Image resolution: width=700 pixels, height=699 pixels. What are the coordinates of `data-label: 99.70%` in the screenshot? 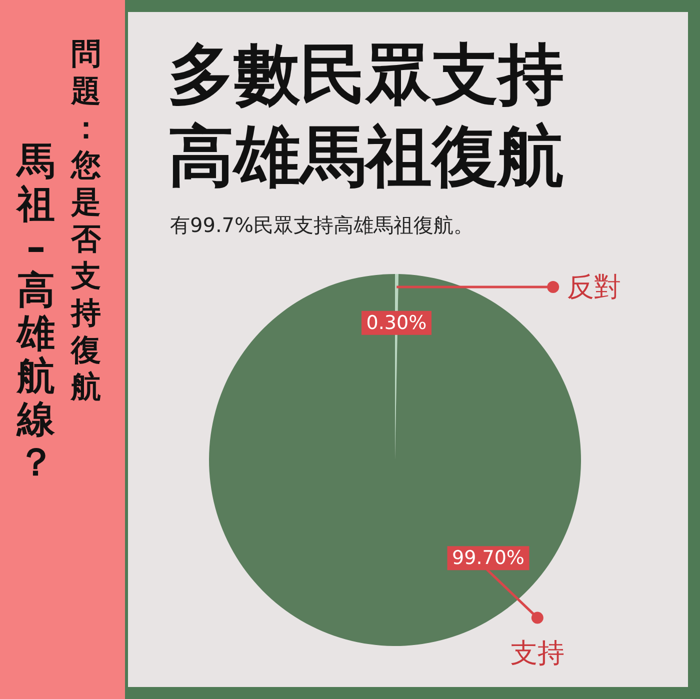 It's located at (488, 558).